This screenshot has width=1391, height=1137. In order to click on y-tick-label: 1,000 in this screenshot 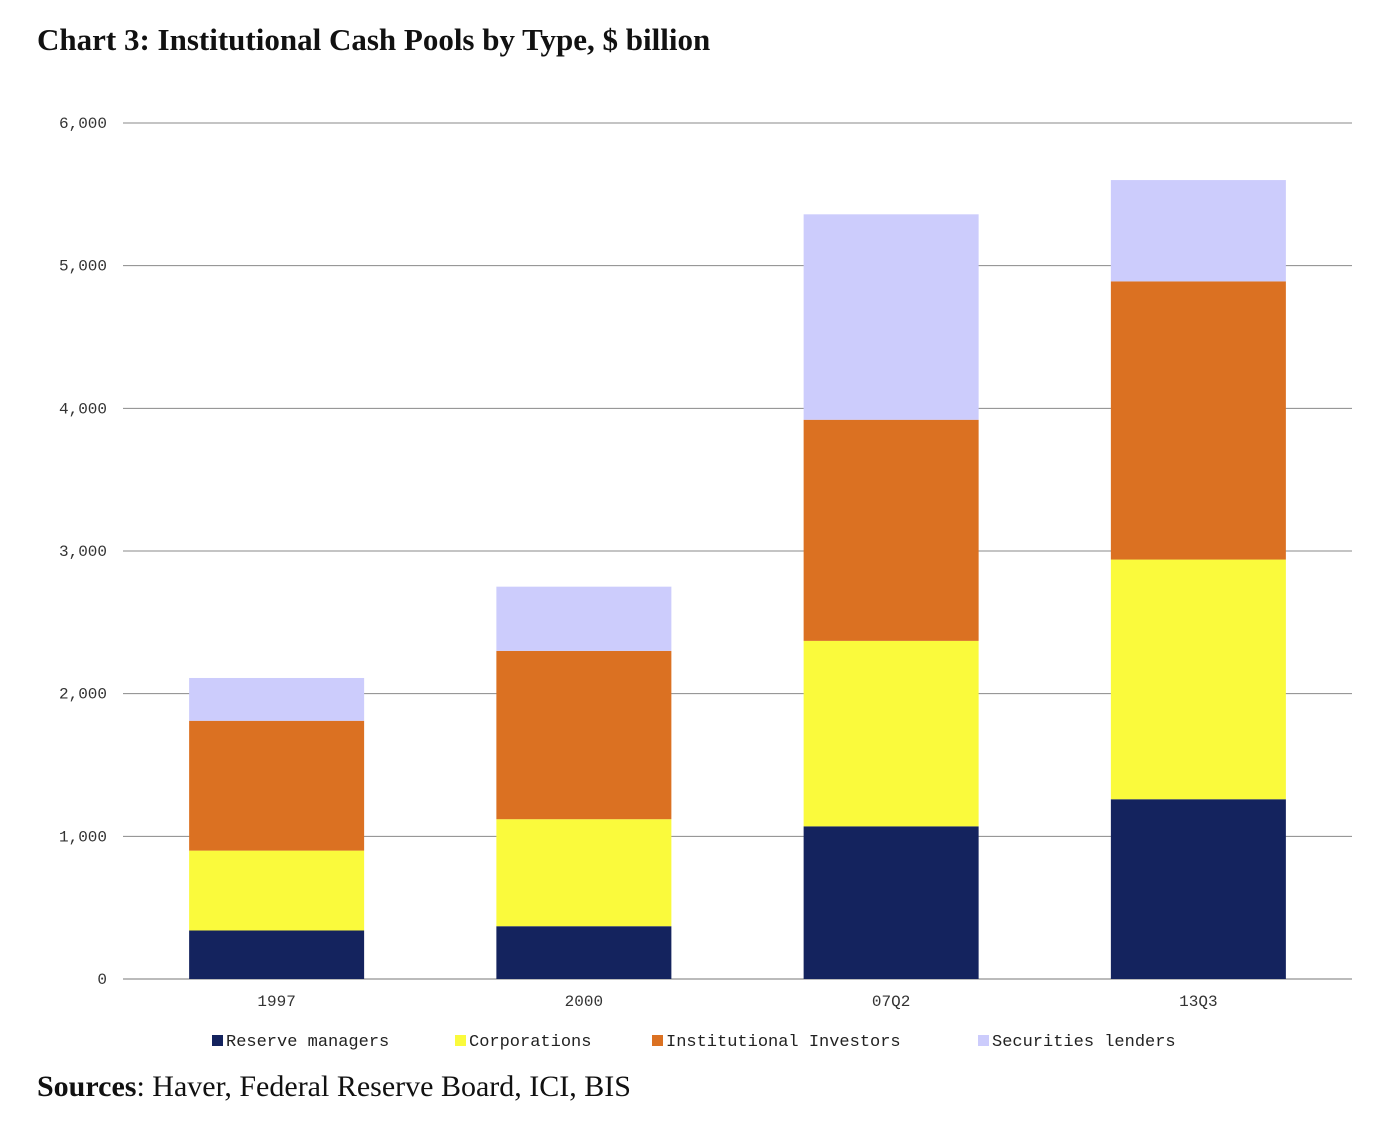, I will do `click(83, 837)`.